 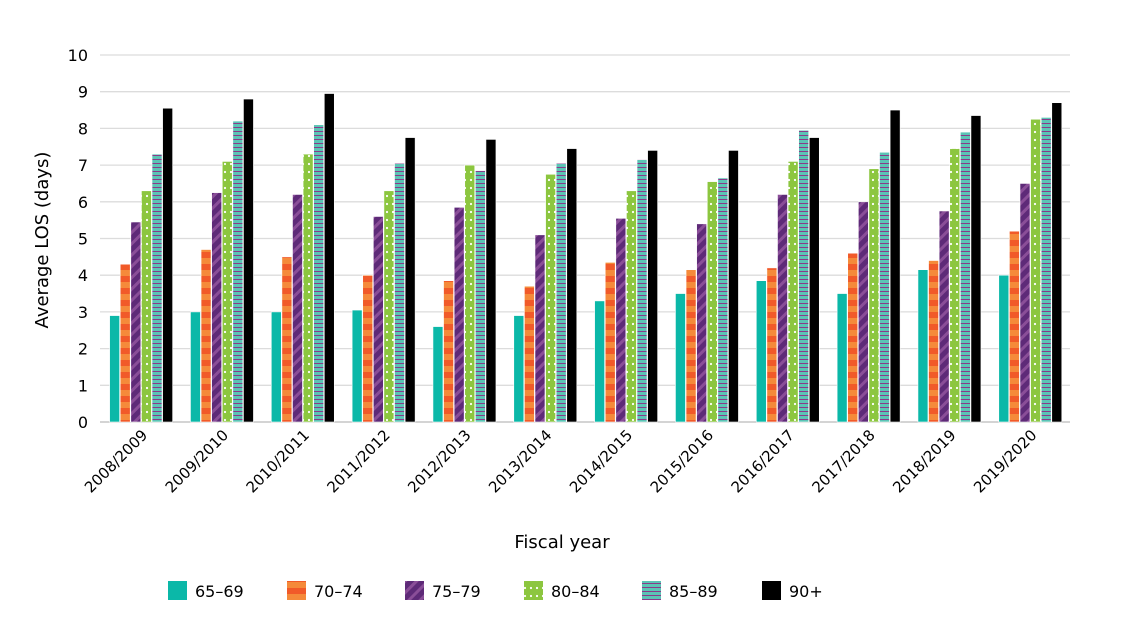 I want to click on bar-70–74-2016/2017, so click(x=772, y=345).